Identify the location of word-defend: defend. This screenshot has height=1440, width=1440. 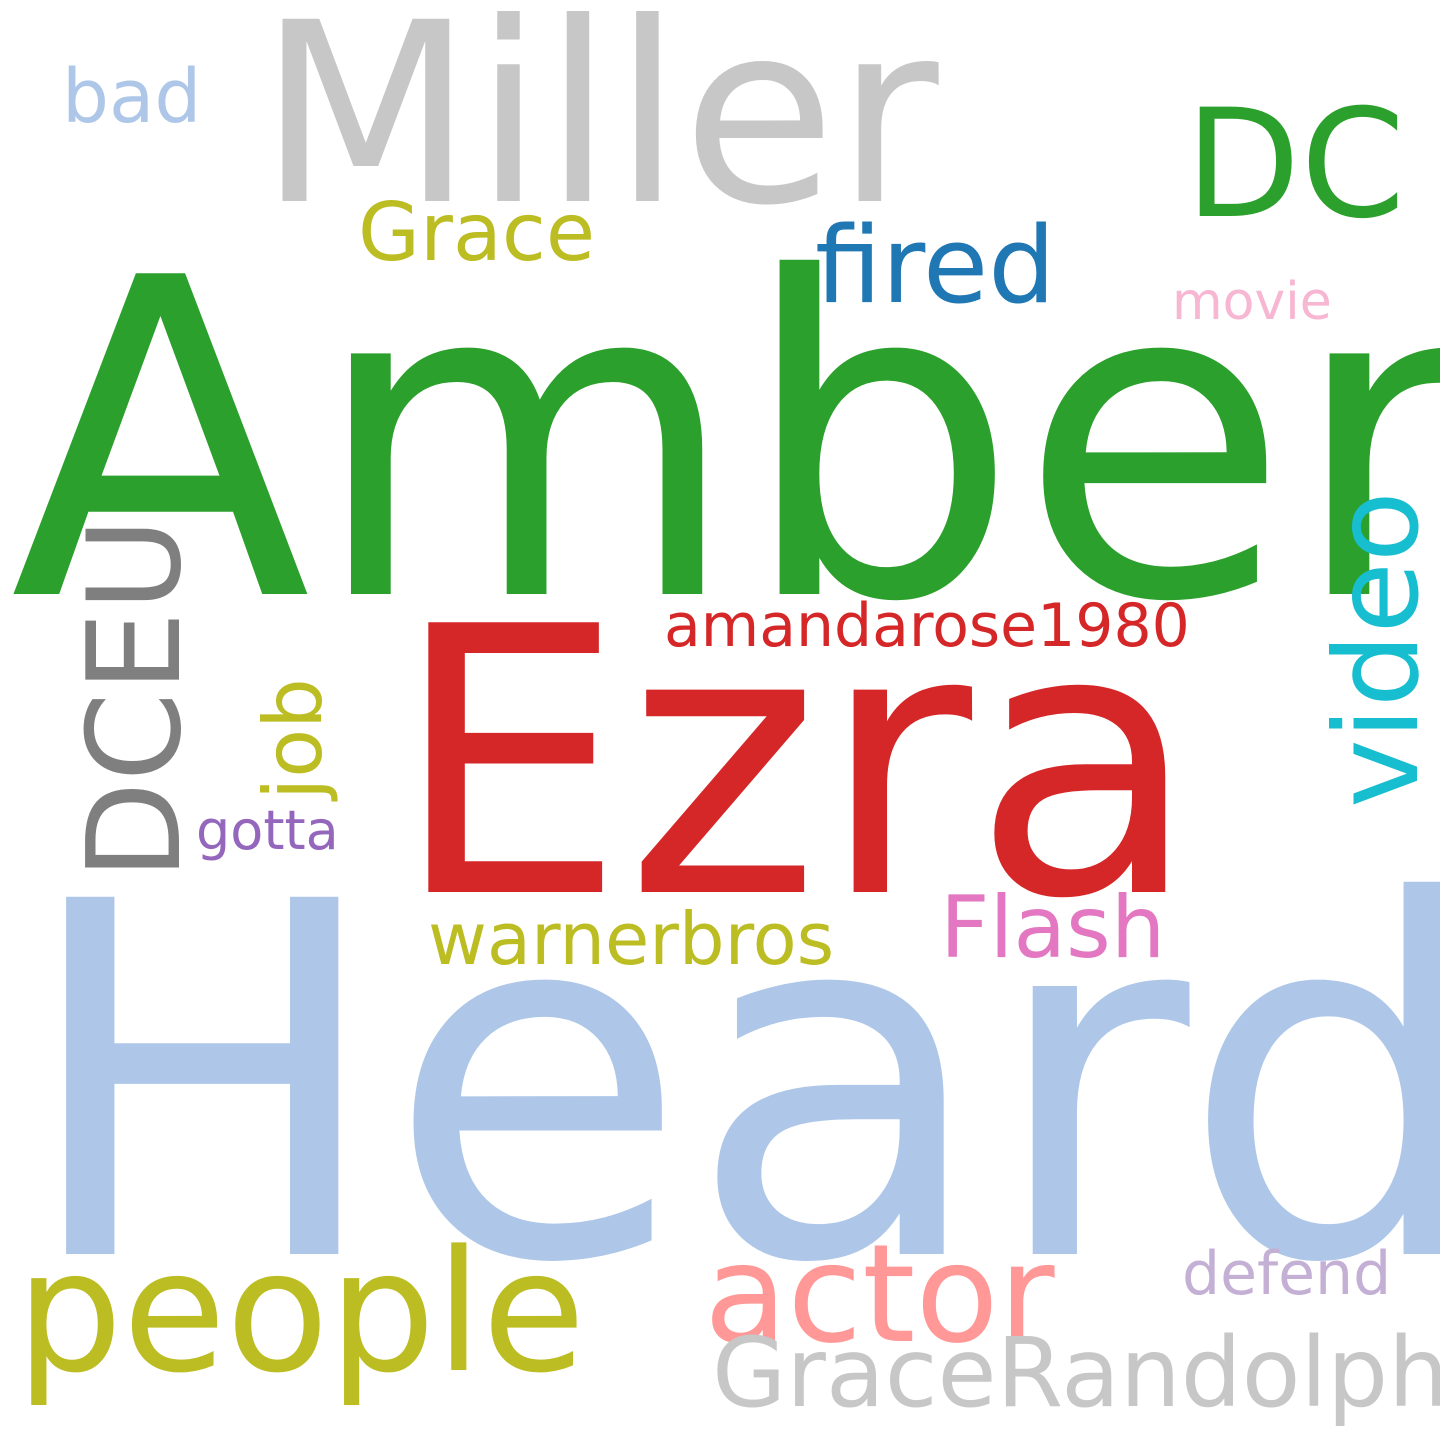
(1287, 1274).